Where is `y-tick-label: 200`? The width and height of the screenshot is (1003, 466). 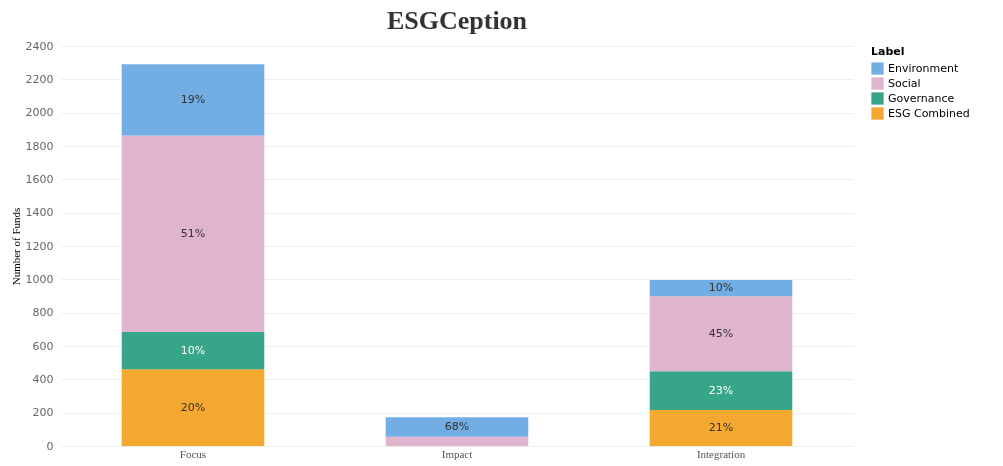
y-tick-label: 200 is located at coordinates (43, 413).